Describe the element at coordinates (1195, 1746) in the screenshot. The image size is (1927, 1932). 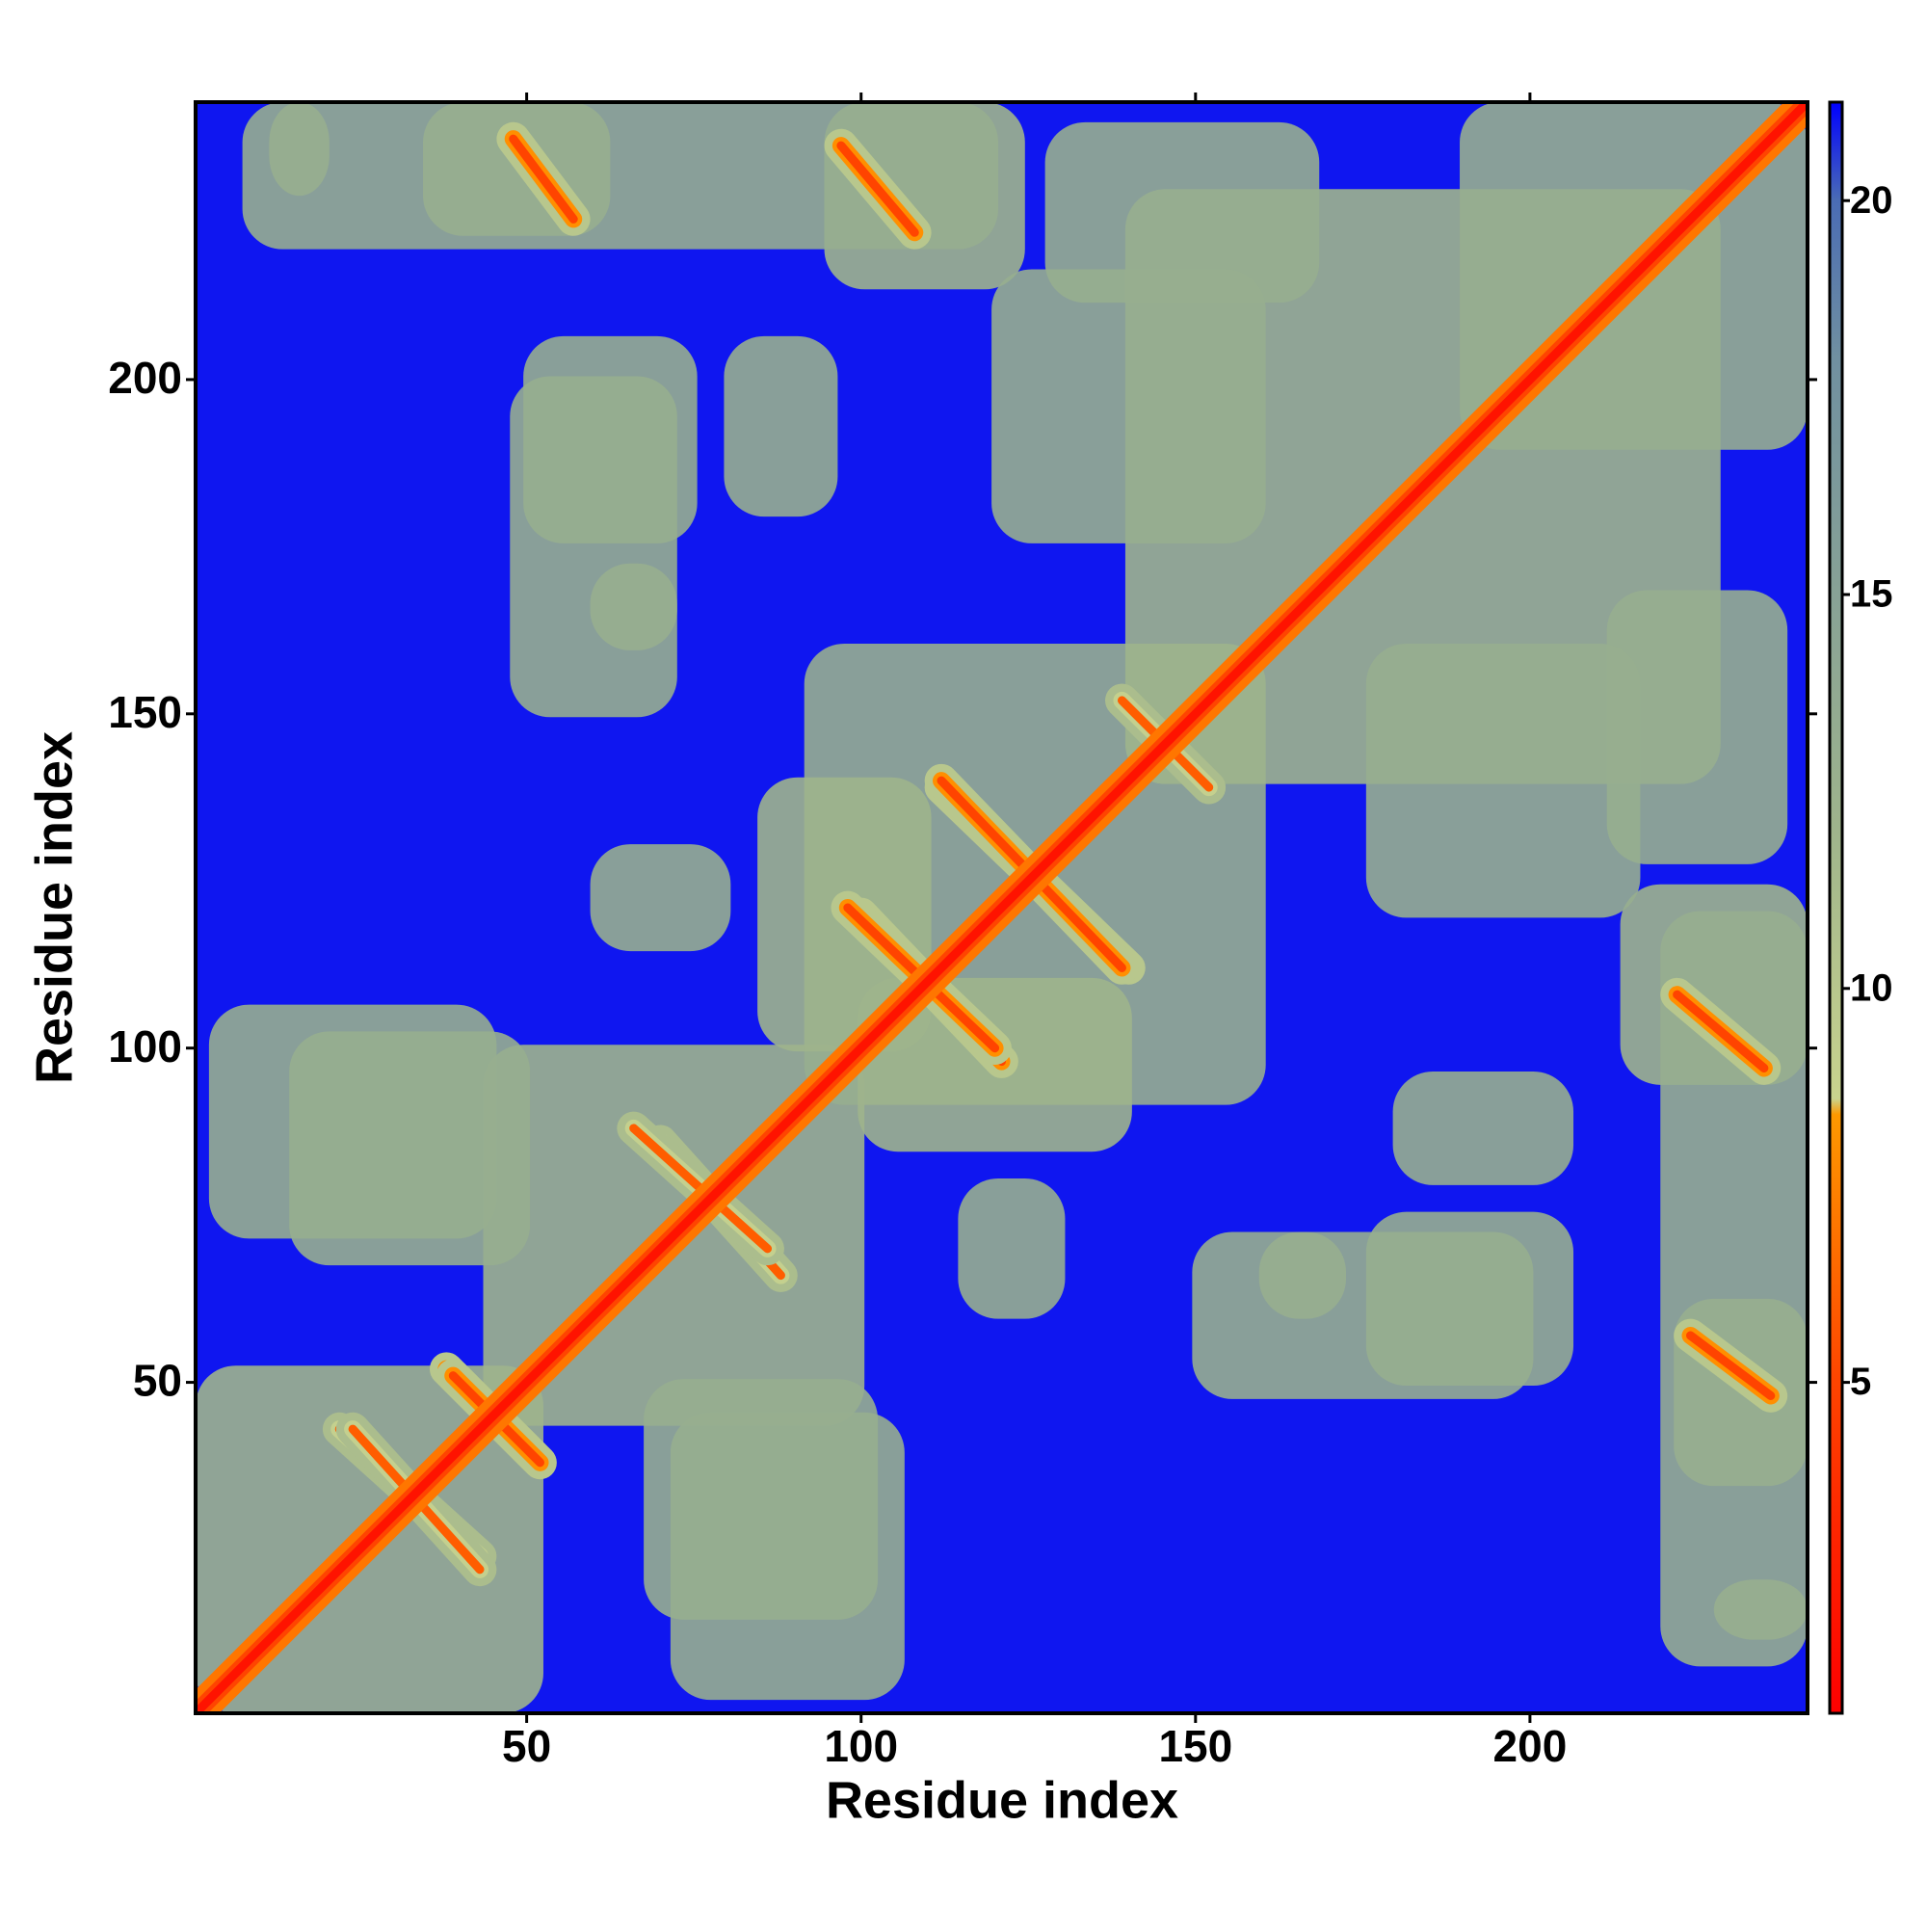
I see `x-tick-label: 150` at that location.